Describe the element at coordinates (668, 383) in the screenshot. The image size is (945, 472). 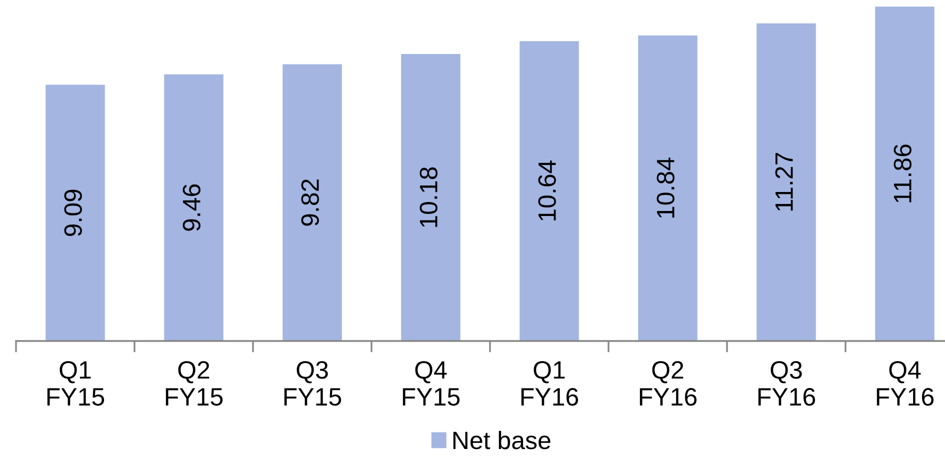
I see `x-tick-label: Q2 FY16` at that location.